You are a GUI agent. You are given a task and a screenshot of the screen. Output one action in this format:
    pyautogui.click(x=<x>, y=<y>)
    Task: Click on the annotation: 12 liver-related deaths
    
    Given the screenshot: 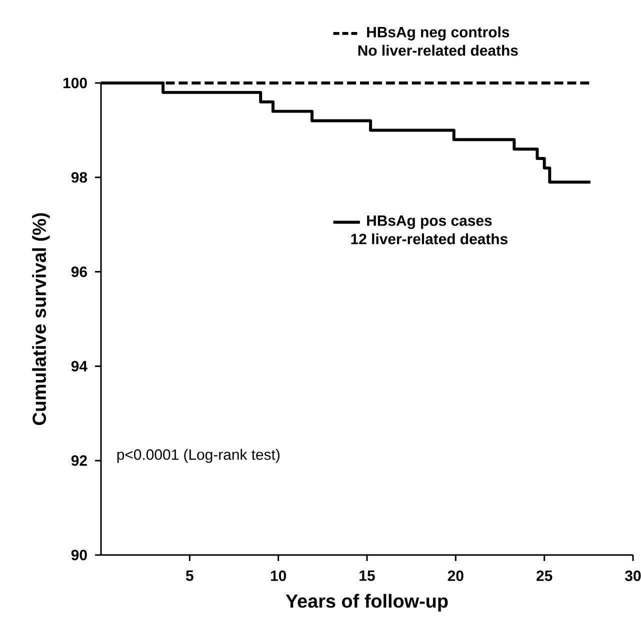 What is the action you would take?
    pyautogui.click(x=429, y=238)
    